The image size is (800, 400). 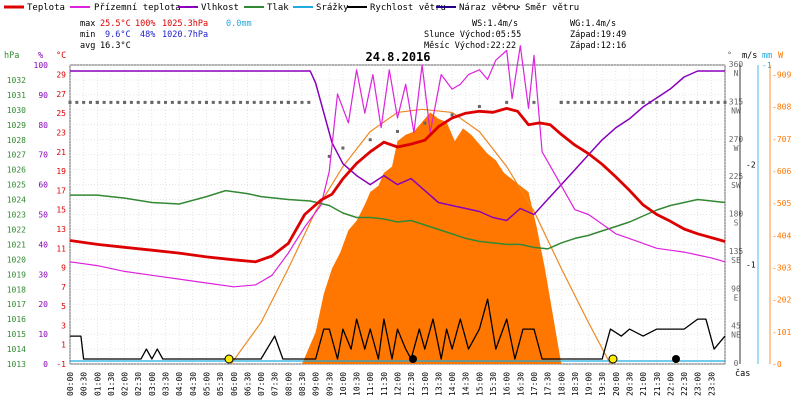 What do you see at coordinates (40, 56) in the screenshot?
I see `unit-pct: %` at bounding box center [40, 56].